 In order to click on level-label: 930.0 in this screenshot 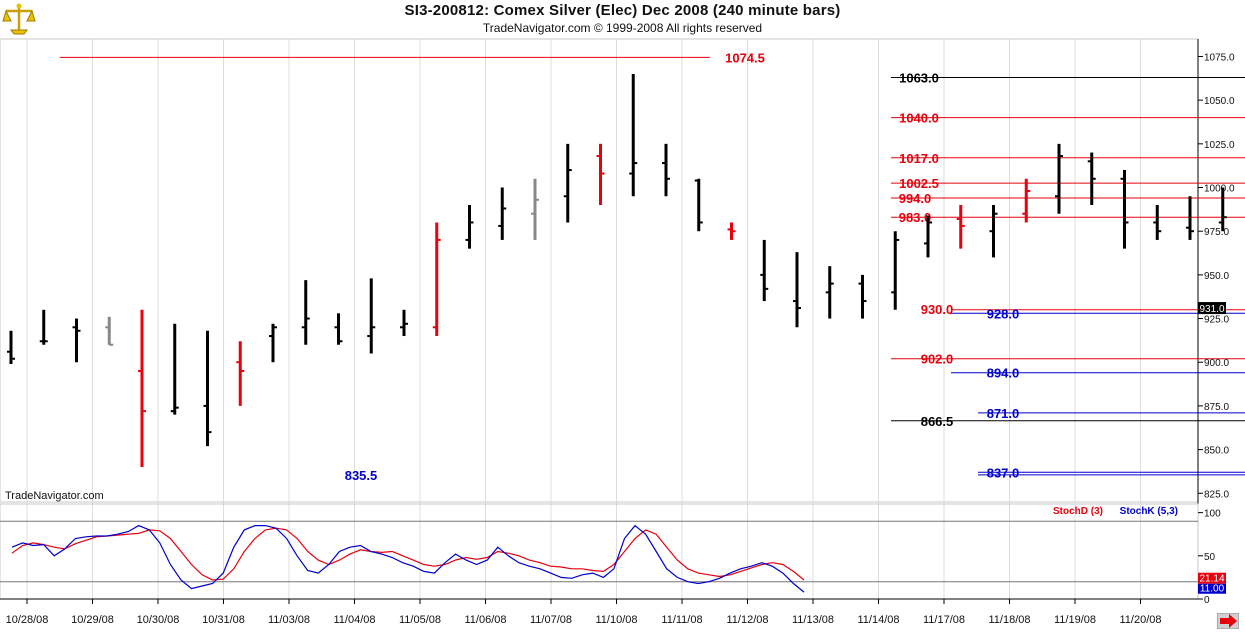, I will do `click(937, 309)`.